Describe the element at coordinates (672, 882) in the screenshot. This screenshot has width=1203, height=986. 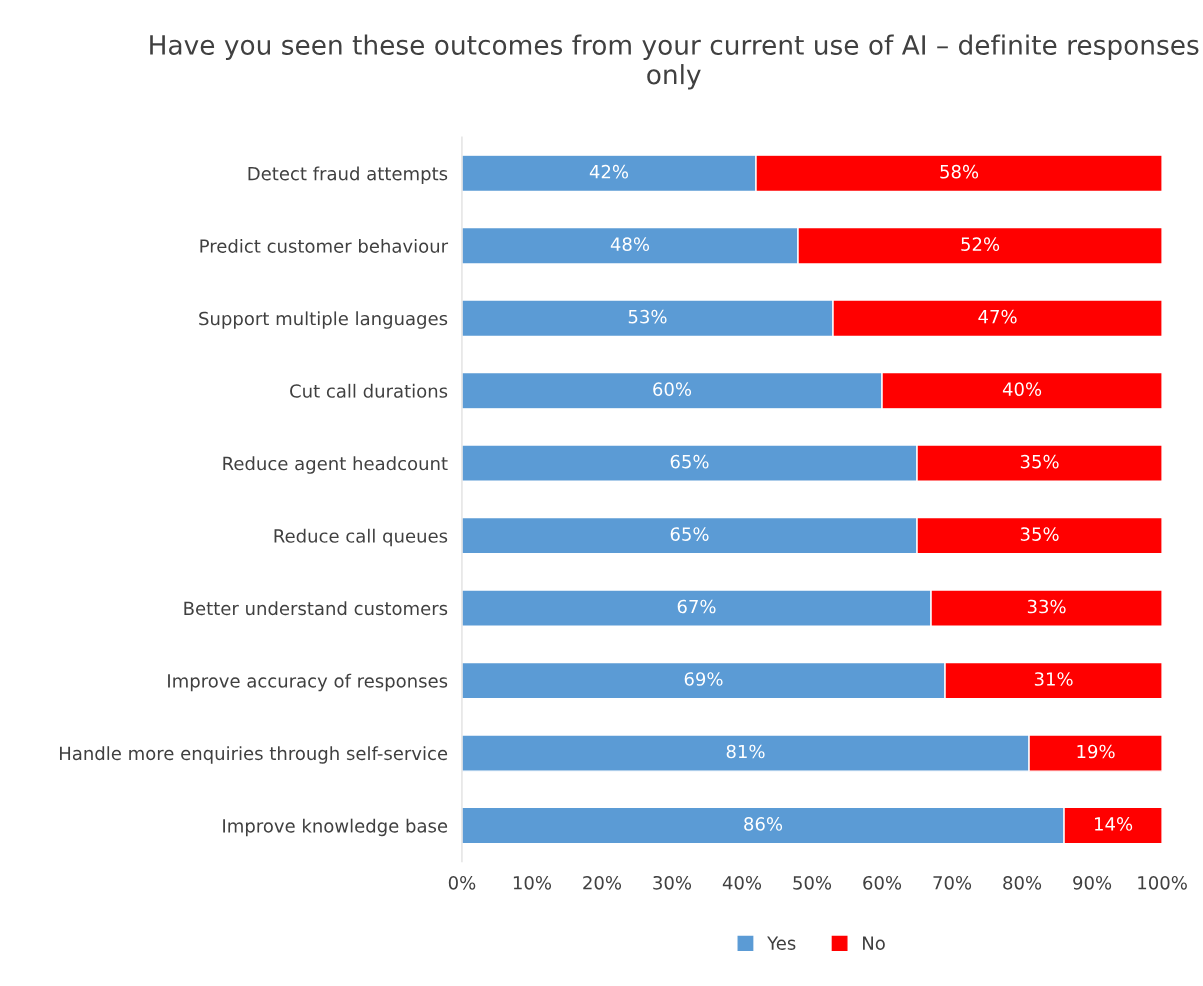
I see `x-tick-label: 30%` at that location.